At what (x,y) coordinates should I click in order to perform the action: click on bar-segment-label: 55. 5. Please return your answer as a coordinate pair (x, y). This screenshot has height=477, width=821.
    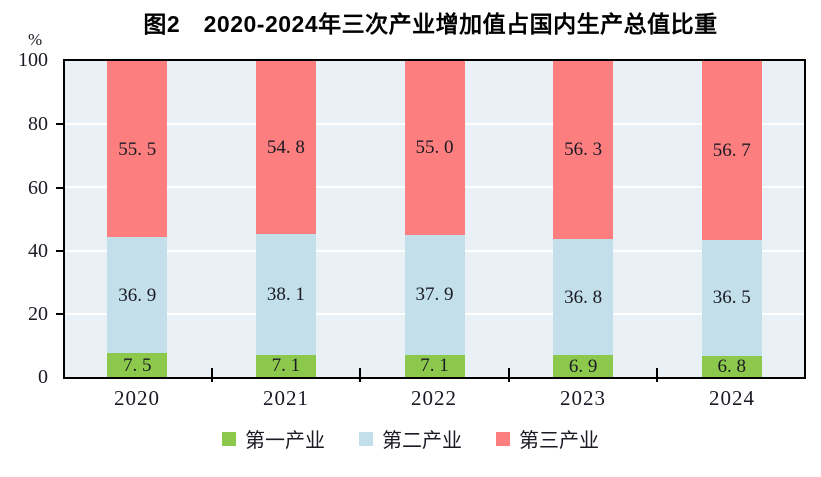
    Looking at the image, I should click on (137, 149).